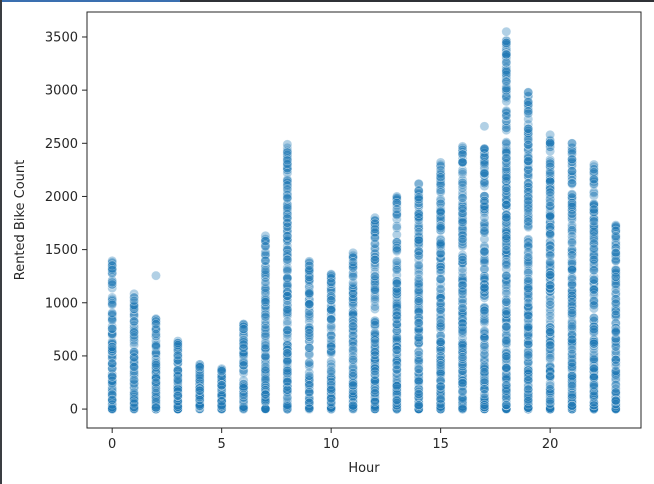  What do you see at coordinates (333, 440) in the screenshot?
I see `x-axis-ticks: 0 5 10 15 20` at bounding box center [333, 440].